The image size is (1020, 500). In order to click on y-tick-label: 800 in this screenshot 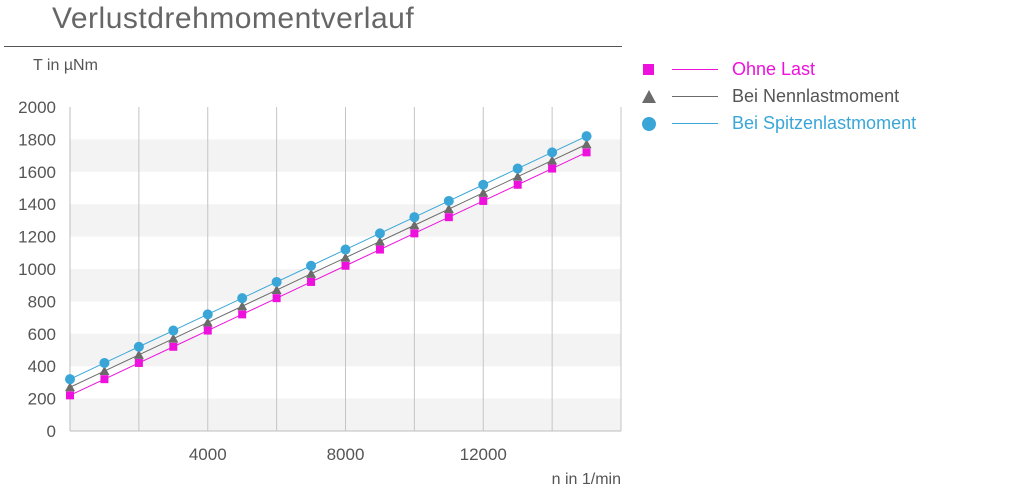, I will do `click(42, 301)`.